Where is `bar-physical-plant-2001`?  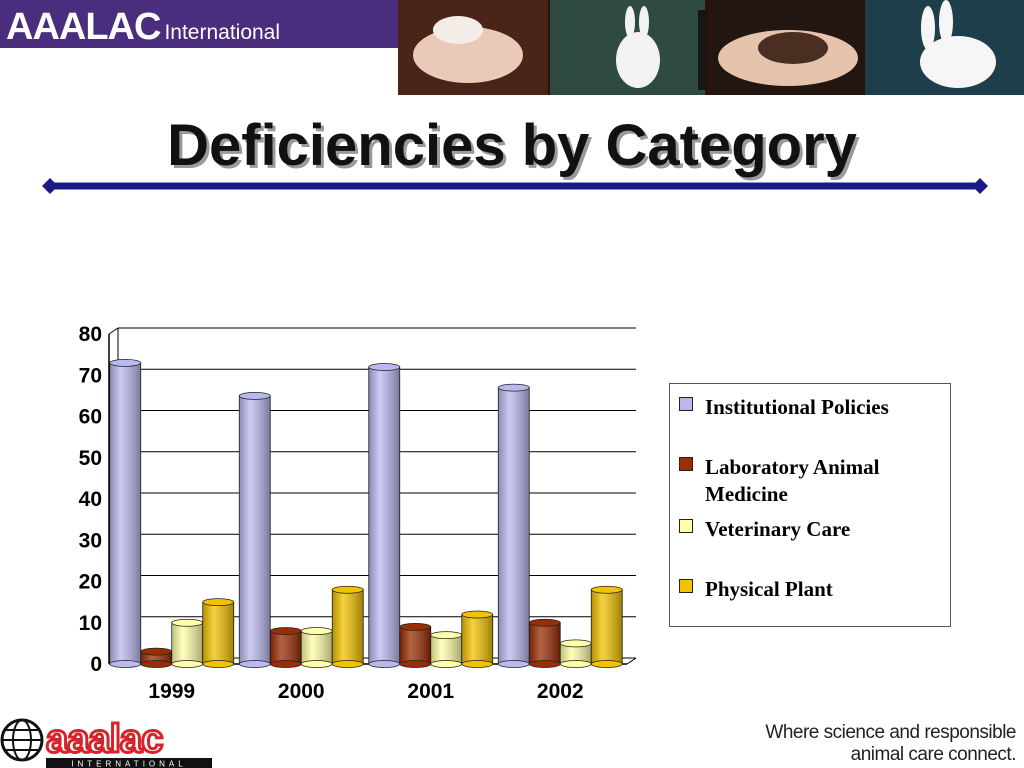 bar-physical-plant-2001 is located at coordinates (477, 639).